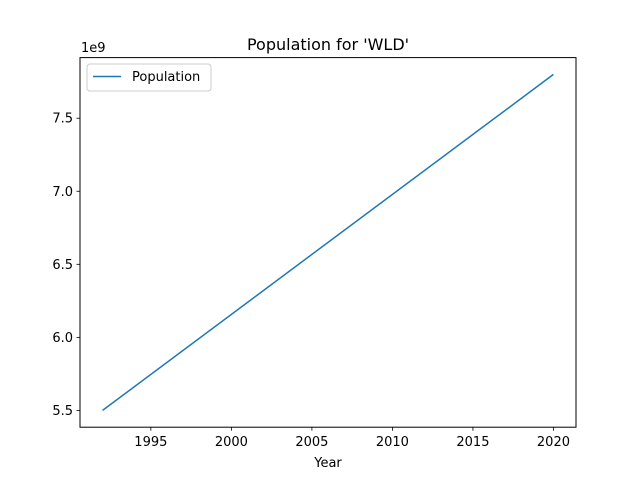 The height and width of the screenshot is (480, 640). I want to click on x-tick-label: 2000, so click(231, 442).